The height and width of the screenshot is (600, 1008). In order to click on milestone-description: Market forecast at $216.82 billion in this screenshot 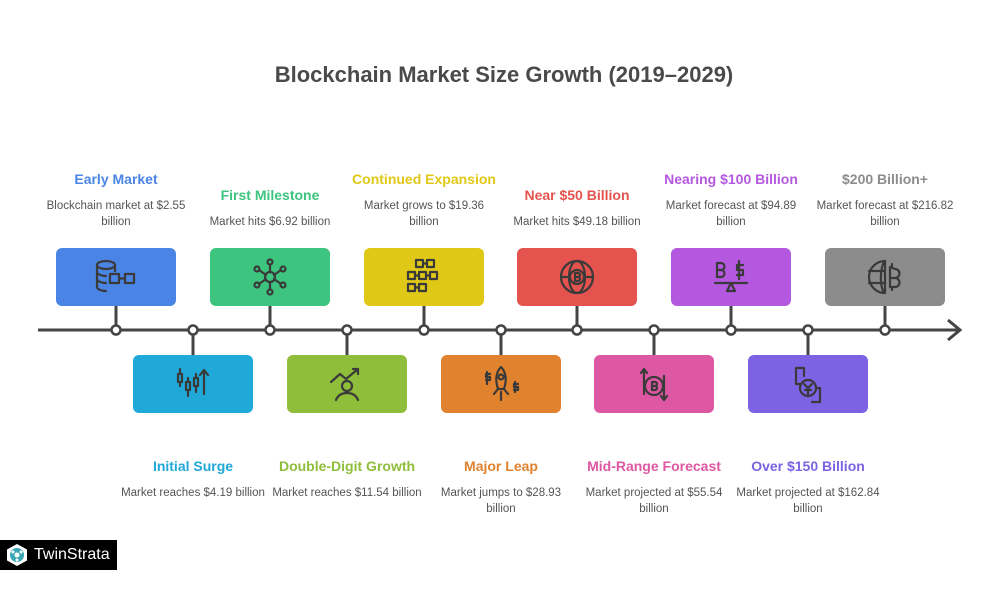, I will do `click(885, 214)`.